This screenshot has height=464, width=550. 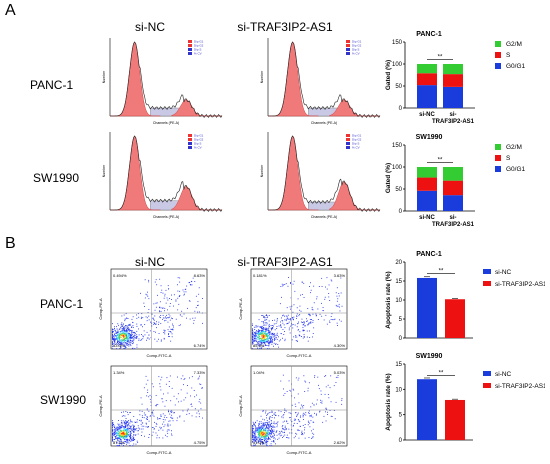 What do you see at coordinates (285, 27) in the screenshot?
I see `column-header-si-traf-a: si-TRAF3IP2-AS1` at bounding box center [285, 27].